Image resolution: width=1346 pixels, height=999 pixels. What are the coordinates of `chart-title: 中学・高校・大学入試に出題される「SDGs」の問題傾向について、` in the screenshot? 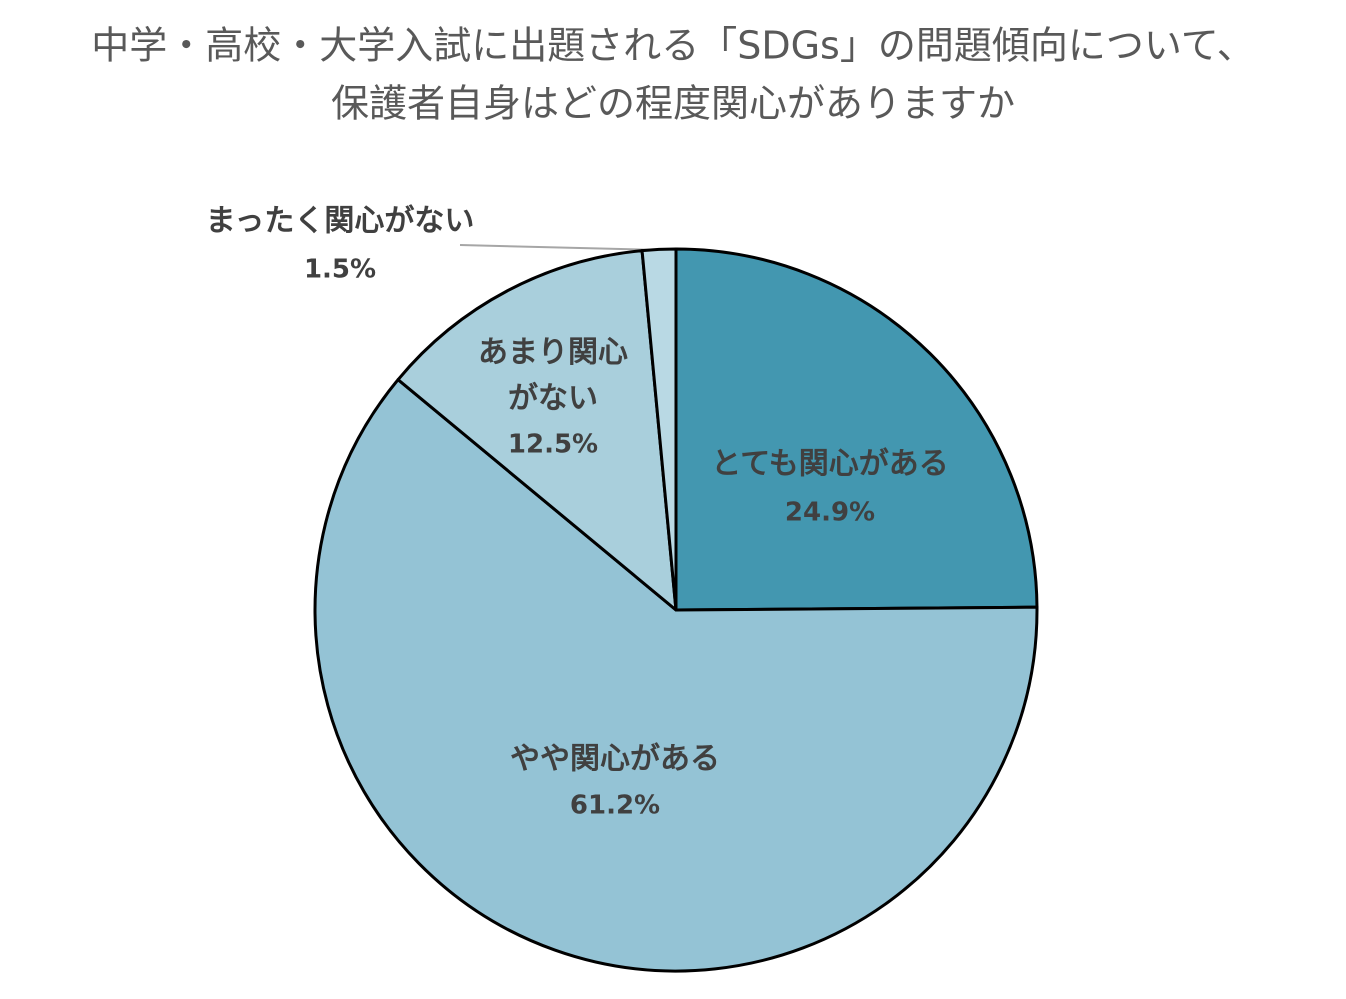 It's located at (673, 46).